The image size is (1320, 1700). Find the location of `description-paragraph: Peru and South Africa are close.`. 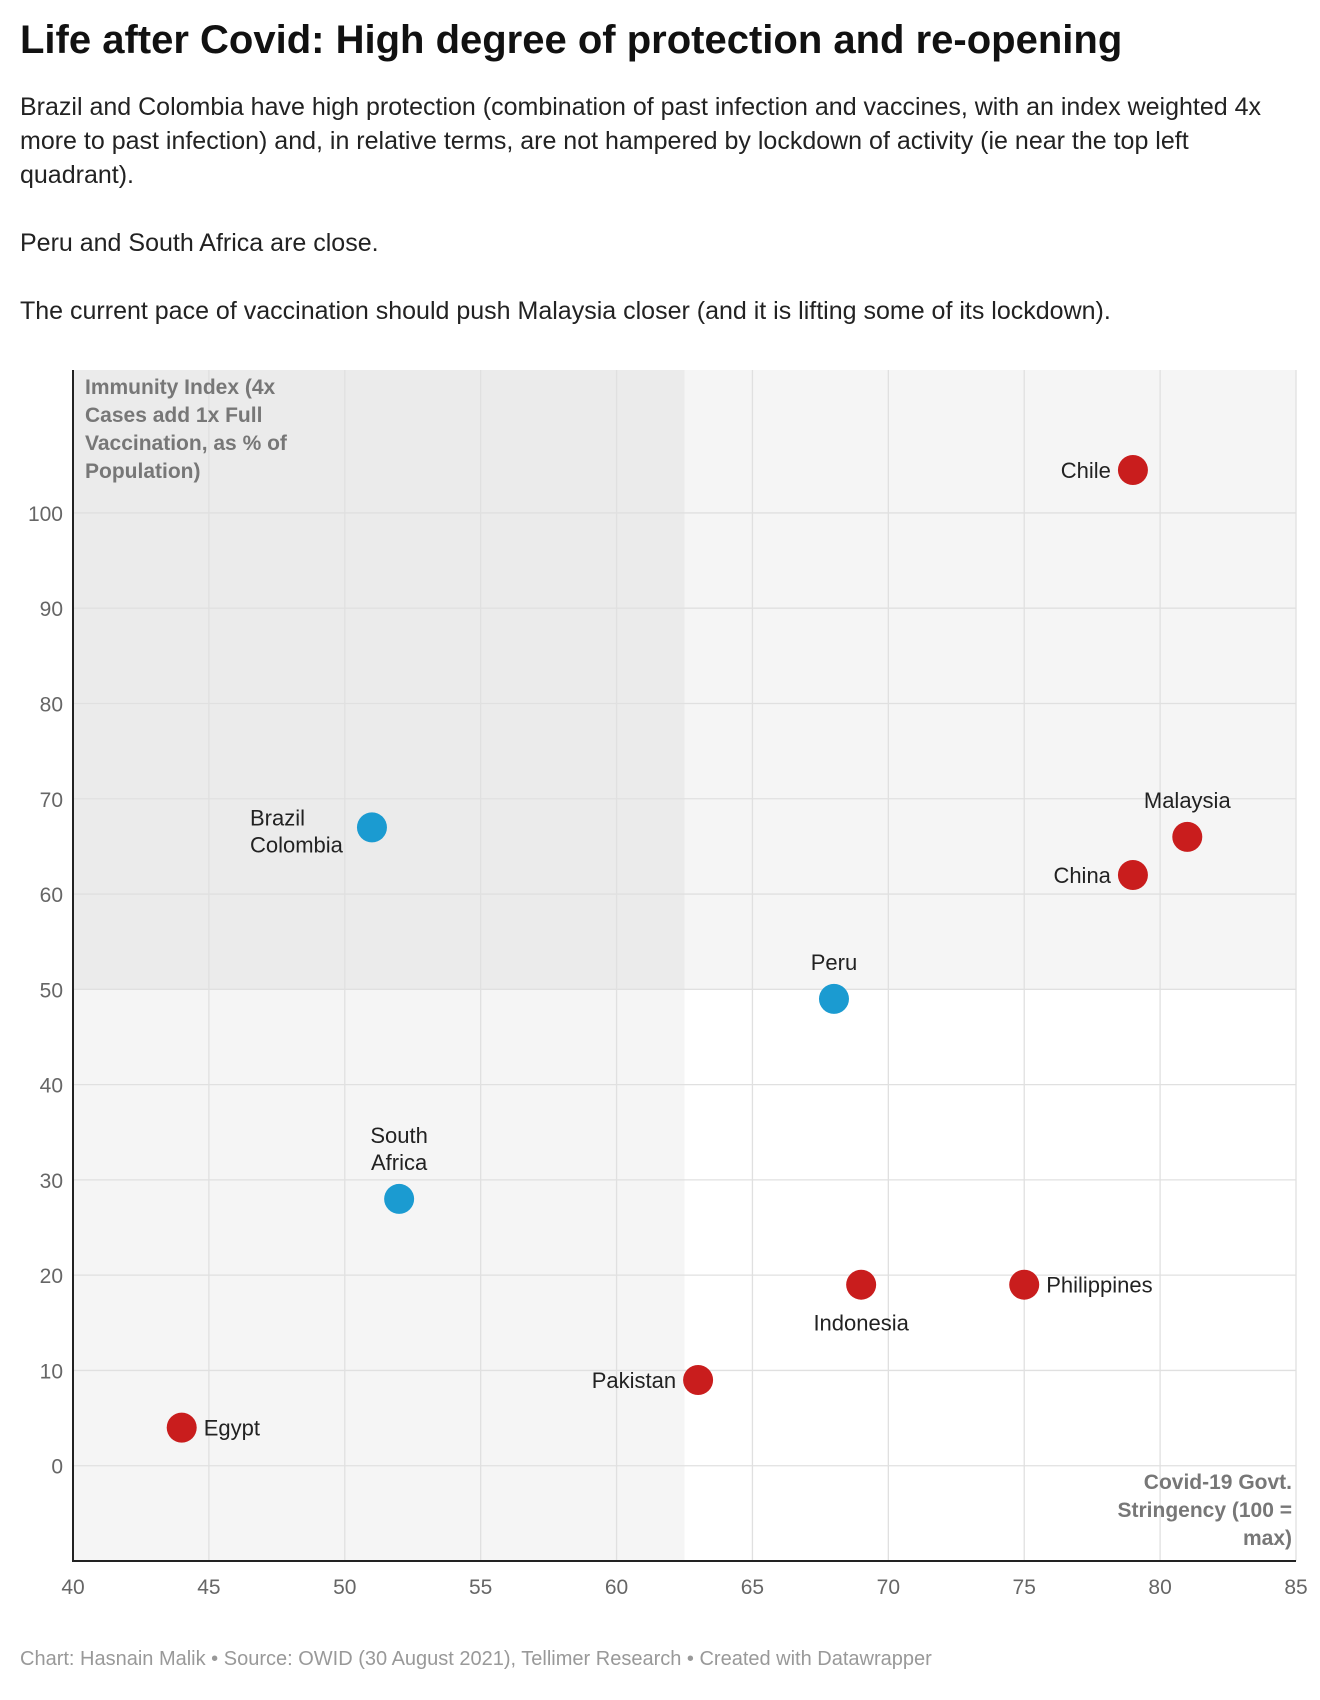

description-paragraph: Peru and South Africa are close. is located at coordinates (199, 243).